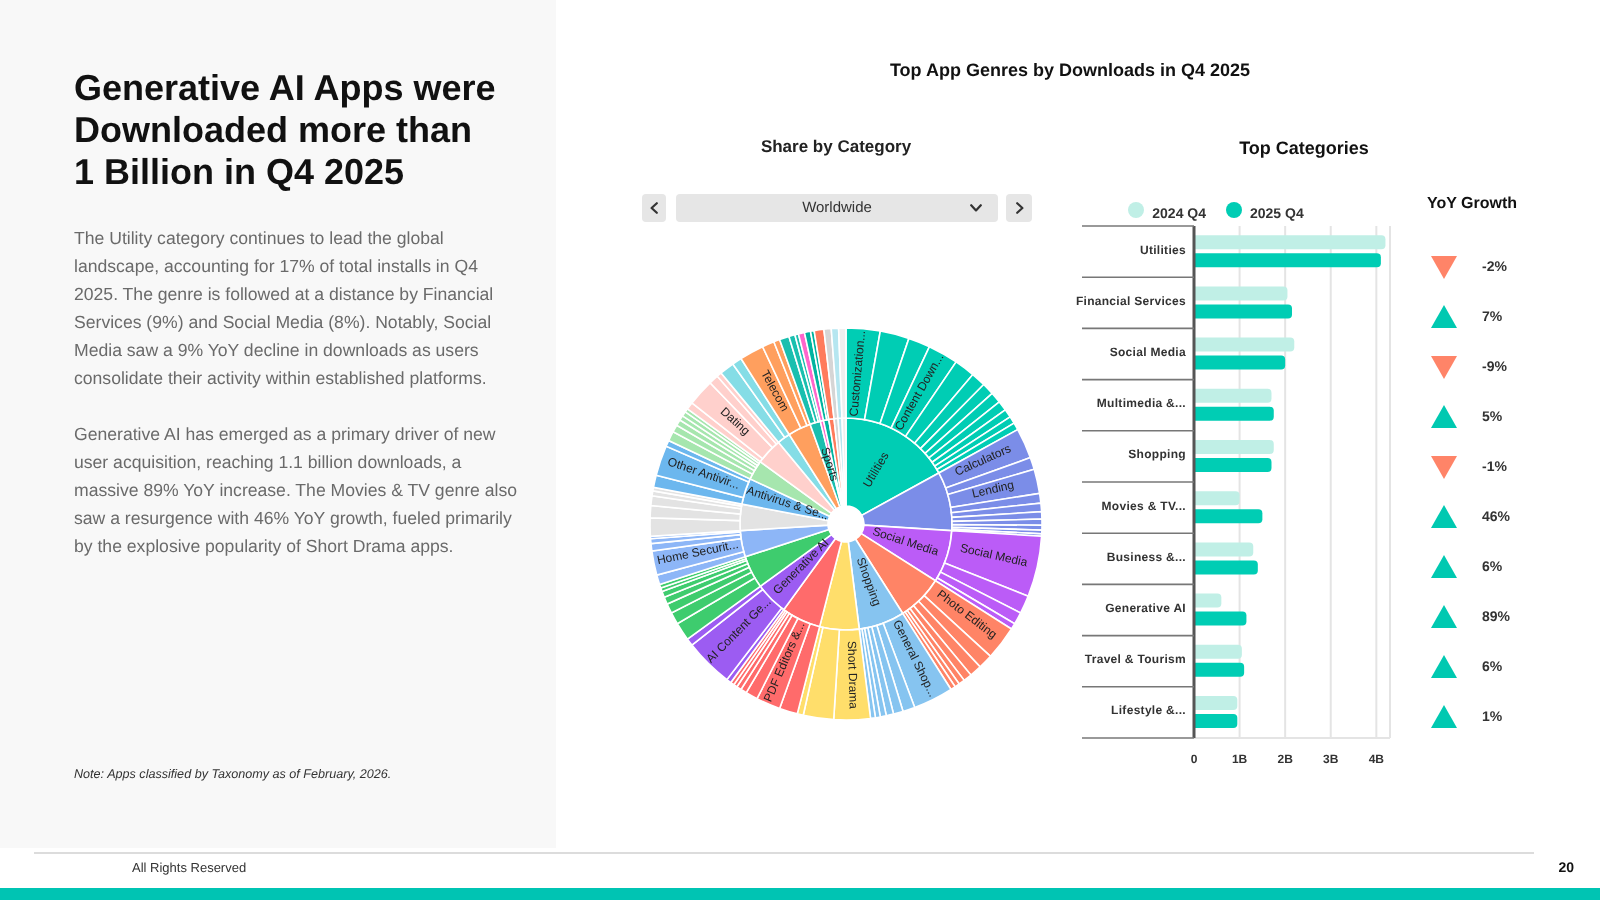 The height and width of the screenshot is (900, 1600). What do you see at coordinates (1304, 148) in the screenshot?
I see `chart-title: Top Categories` at bounding box center [1304, 148].